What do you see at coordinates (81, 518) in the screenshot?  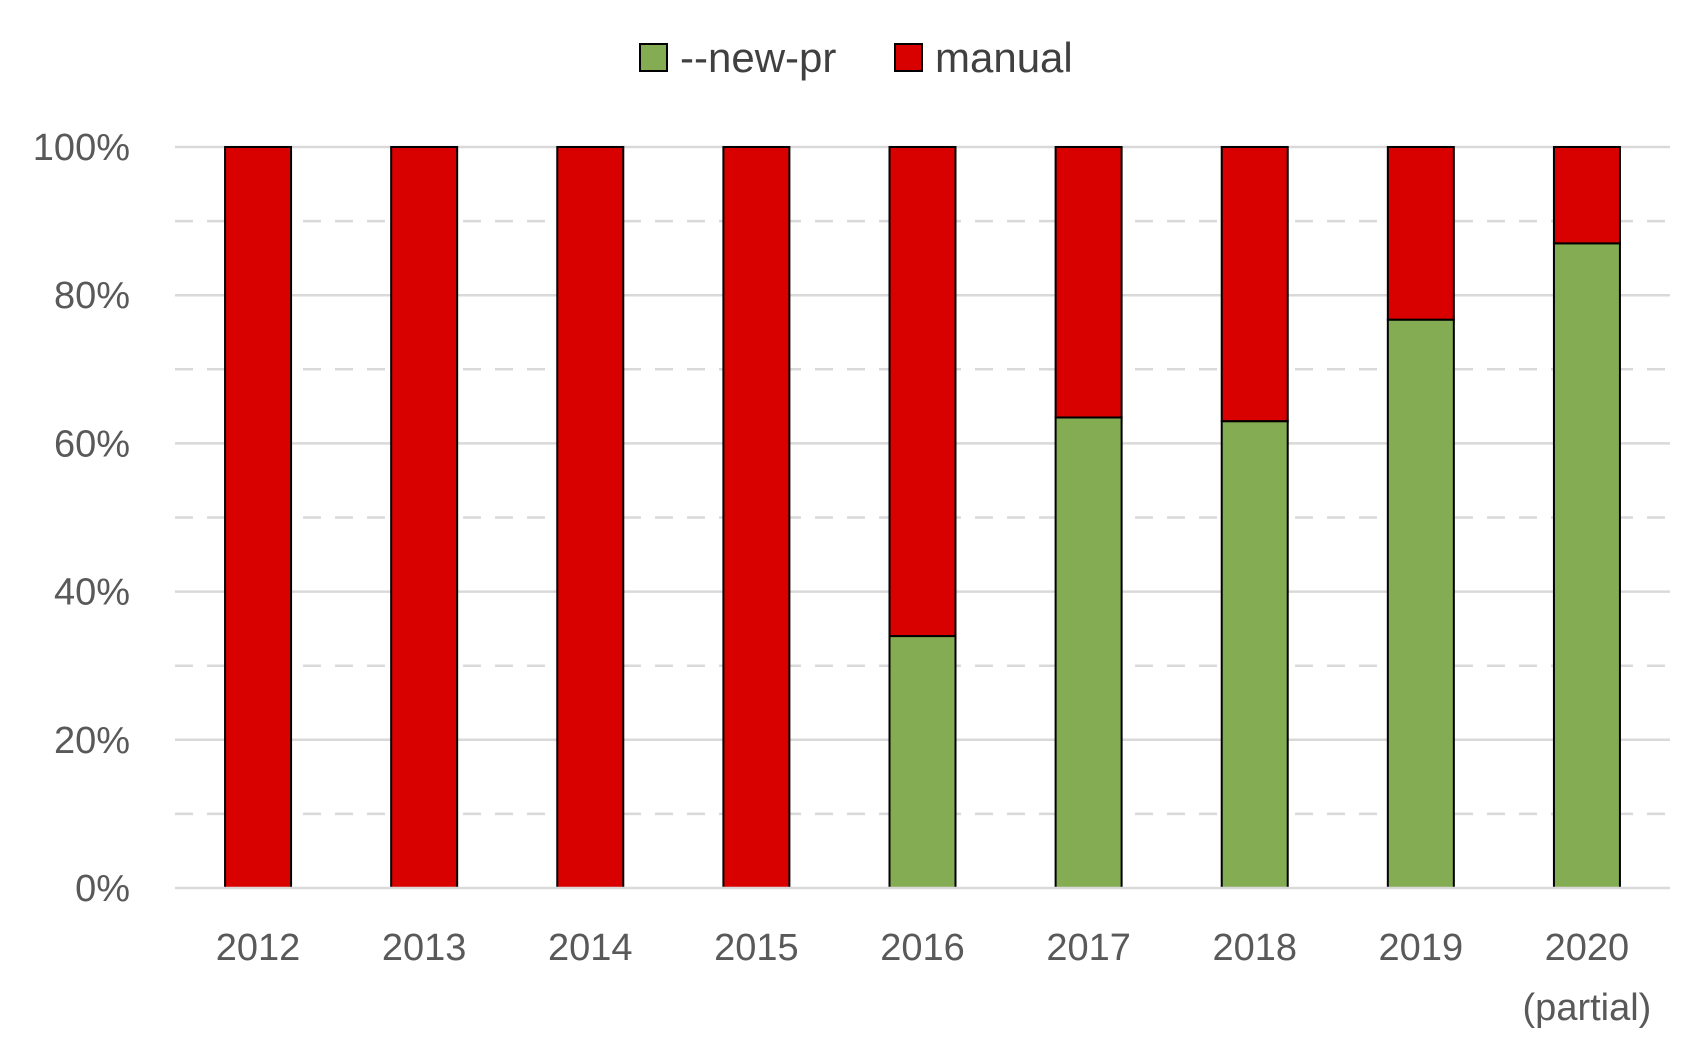 I see `y-axis: 0% 20% 40% 60% 80% 100%` at bounding box center [81, 518].